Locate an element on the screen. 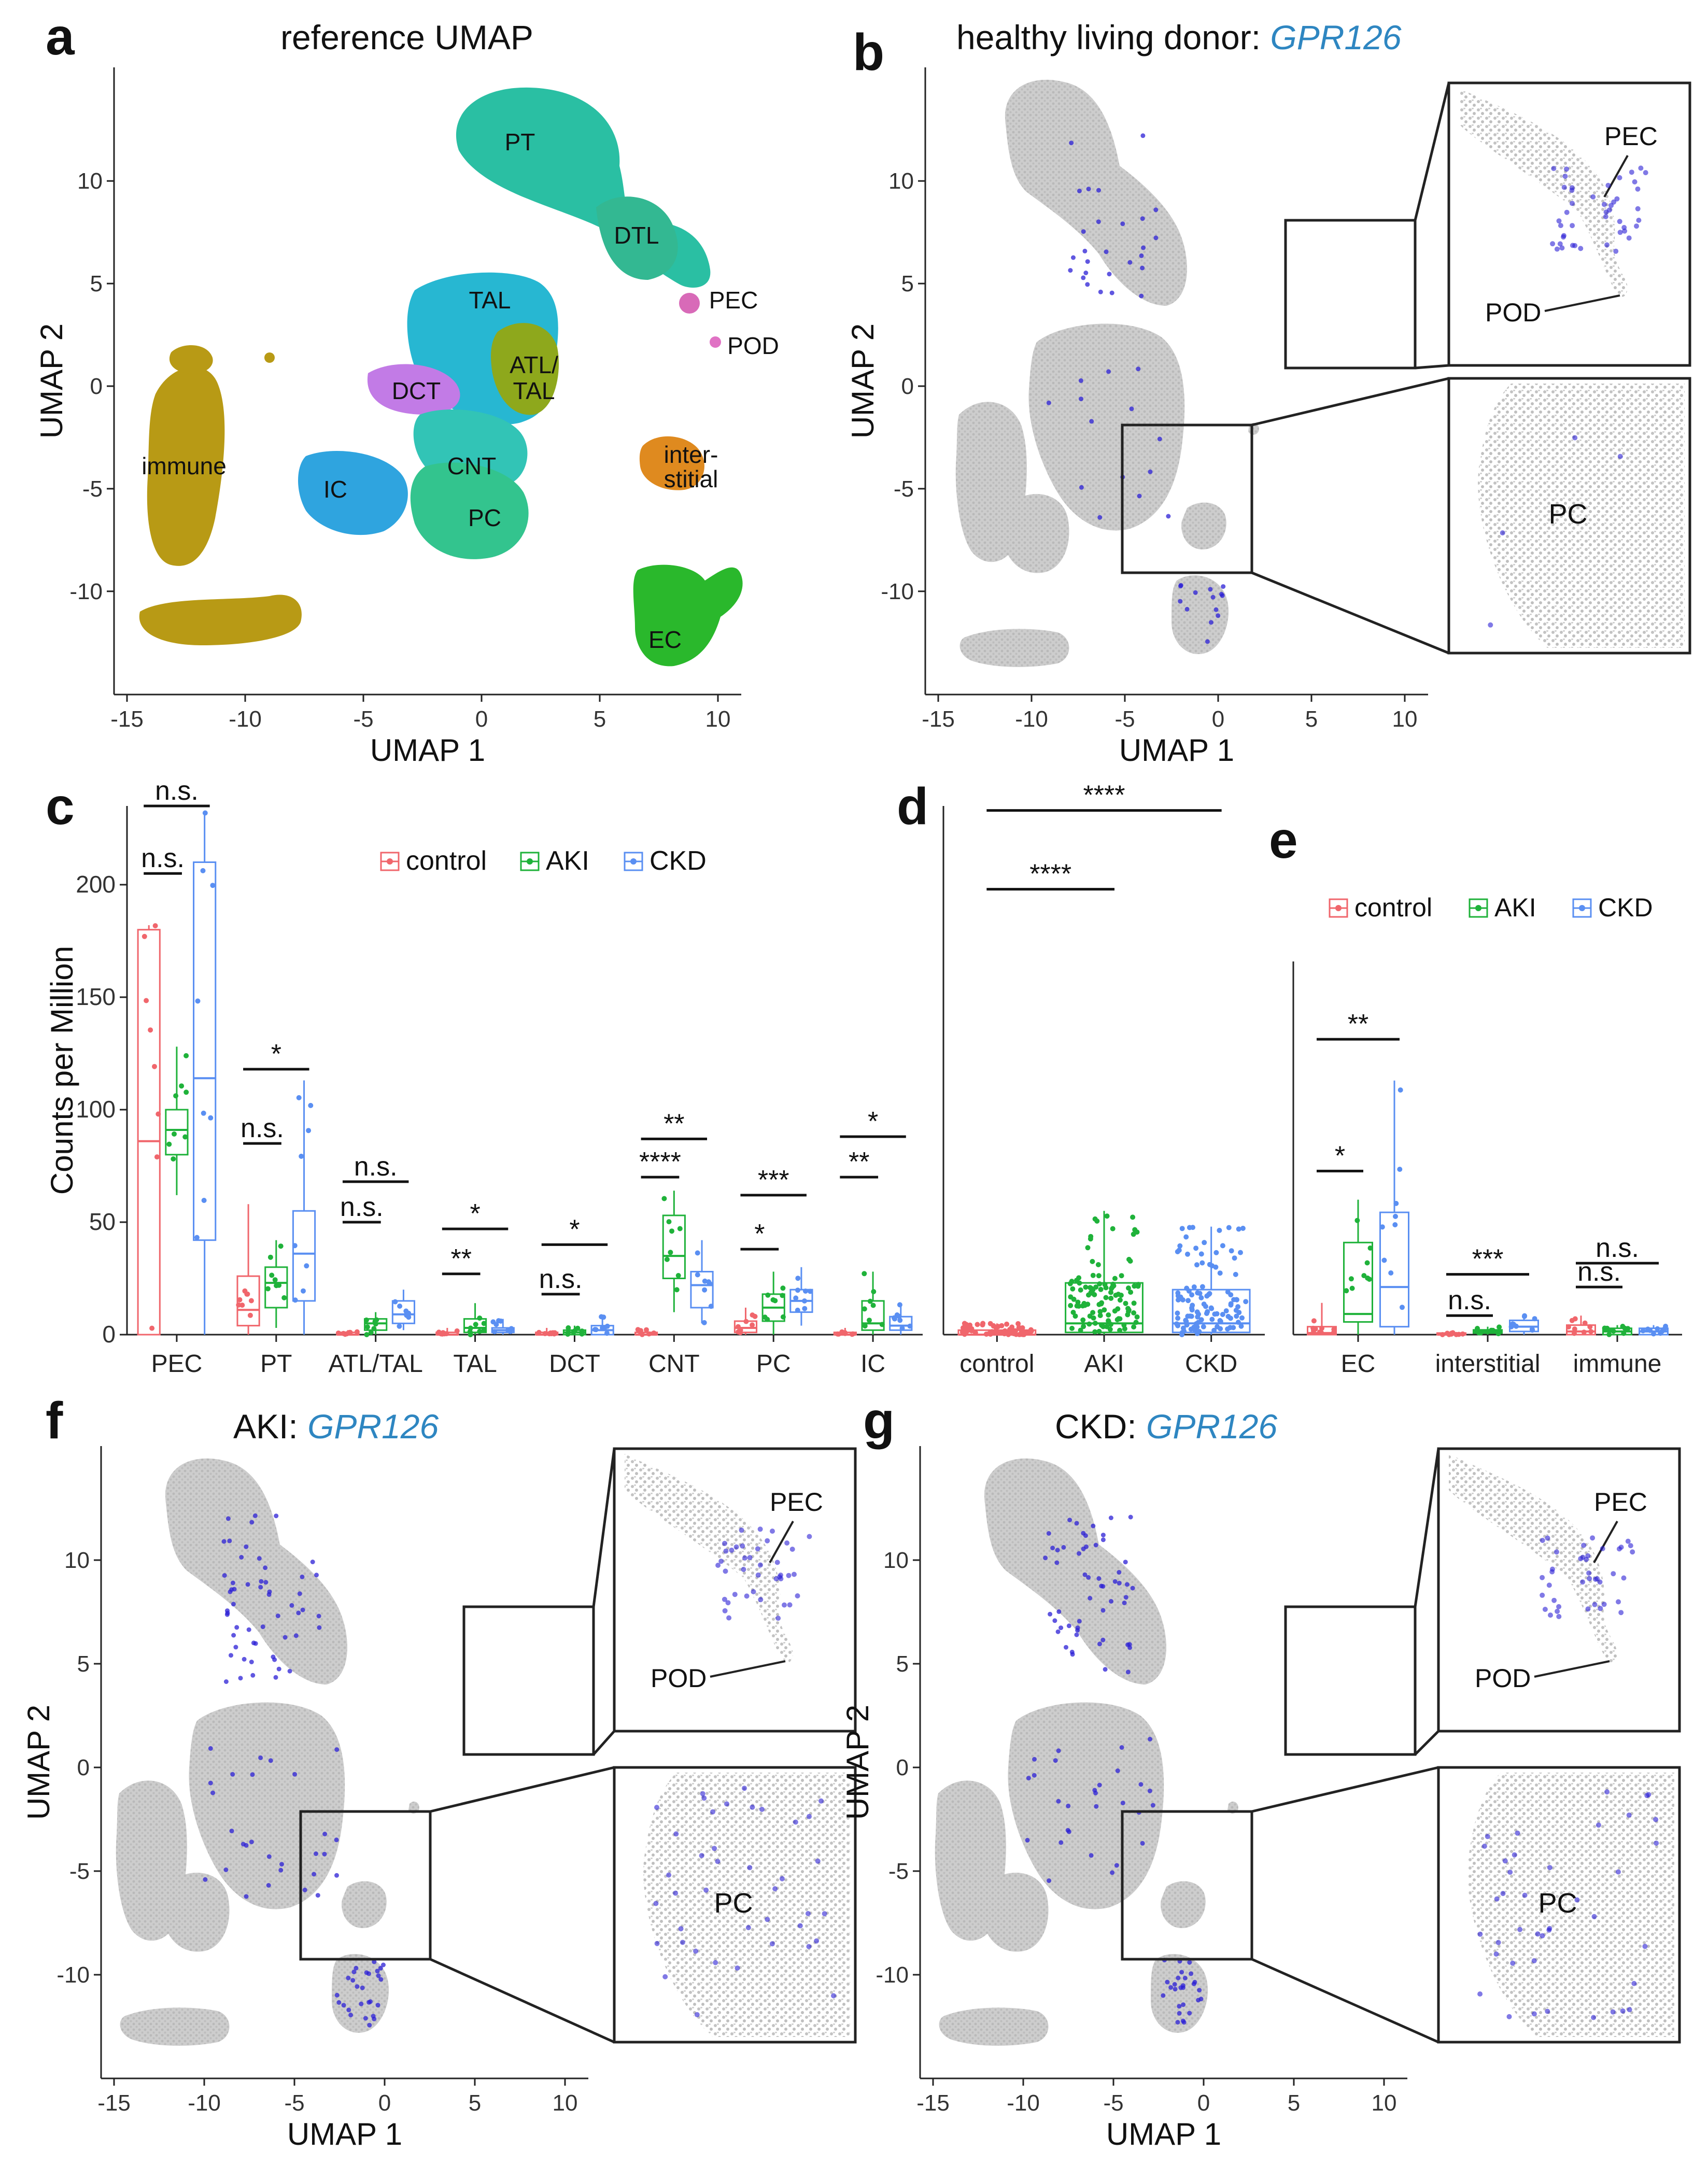 Image resolution: width=1708 pixels, height=2180 pixels. e-CKD-EC-box is located at coordinates (1394, 1269).